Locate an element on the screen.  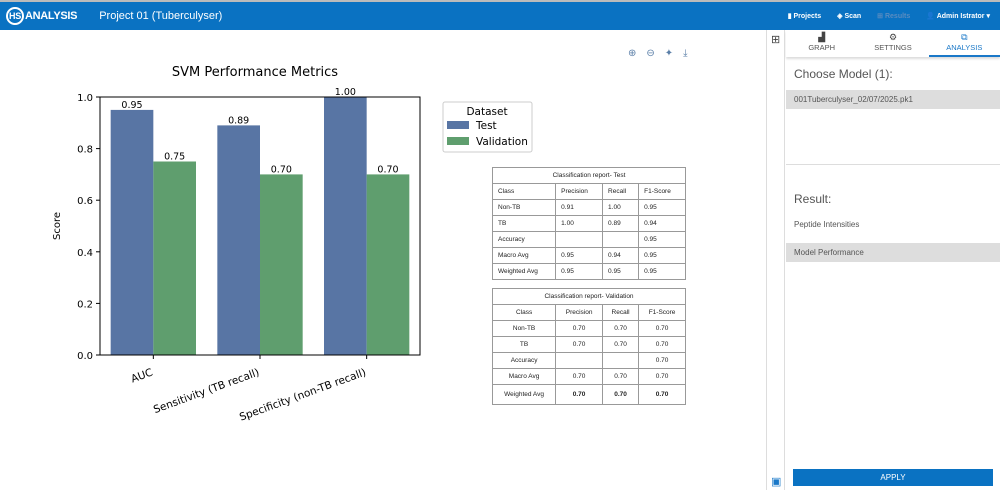
pin-icon: ✦ is located at coordinates (669, 53).